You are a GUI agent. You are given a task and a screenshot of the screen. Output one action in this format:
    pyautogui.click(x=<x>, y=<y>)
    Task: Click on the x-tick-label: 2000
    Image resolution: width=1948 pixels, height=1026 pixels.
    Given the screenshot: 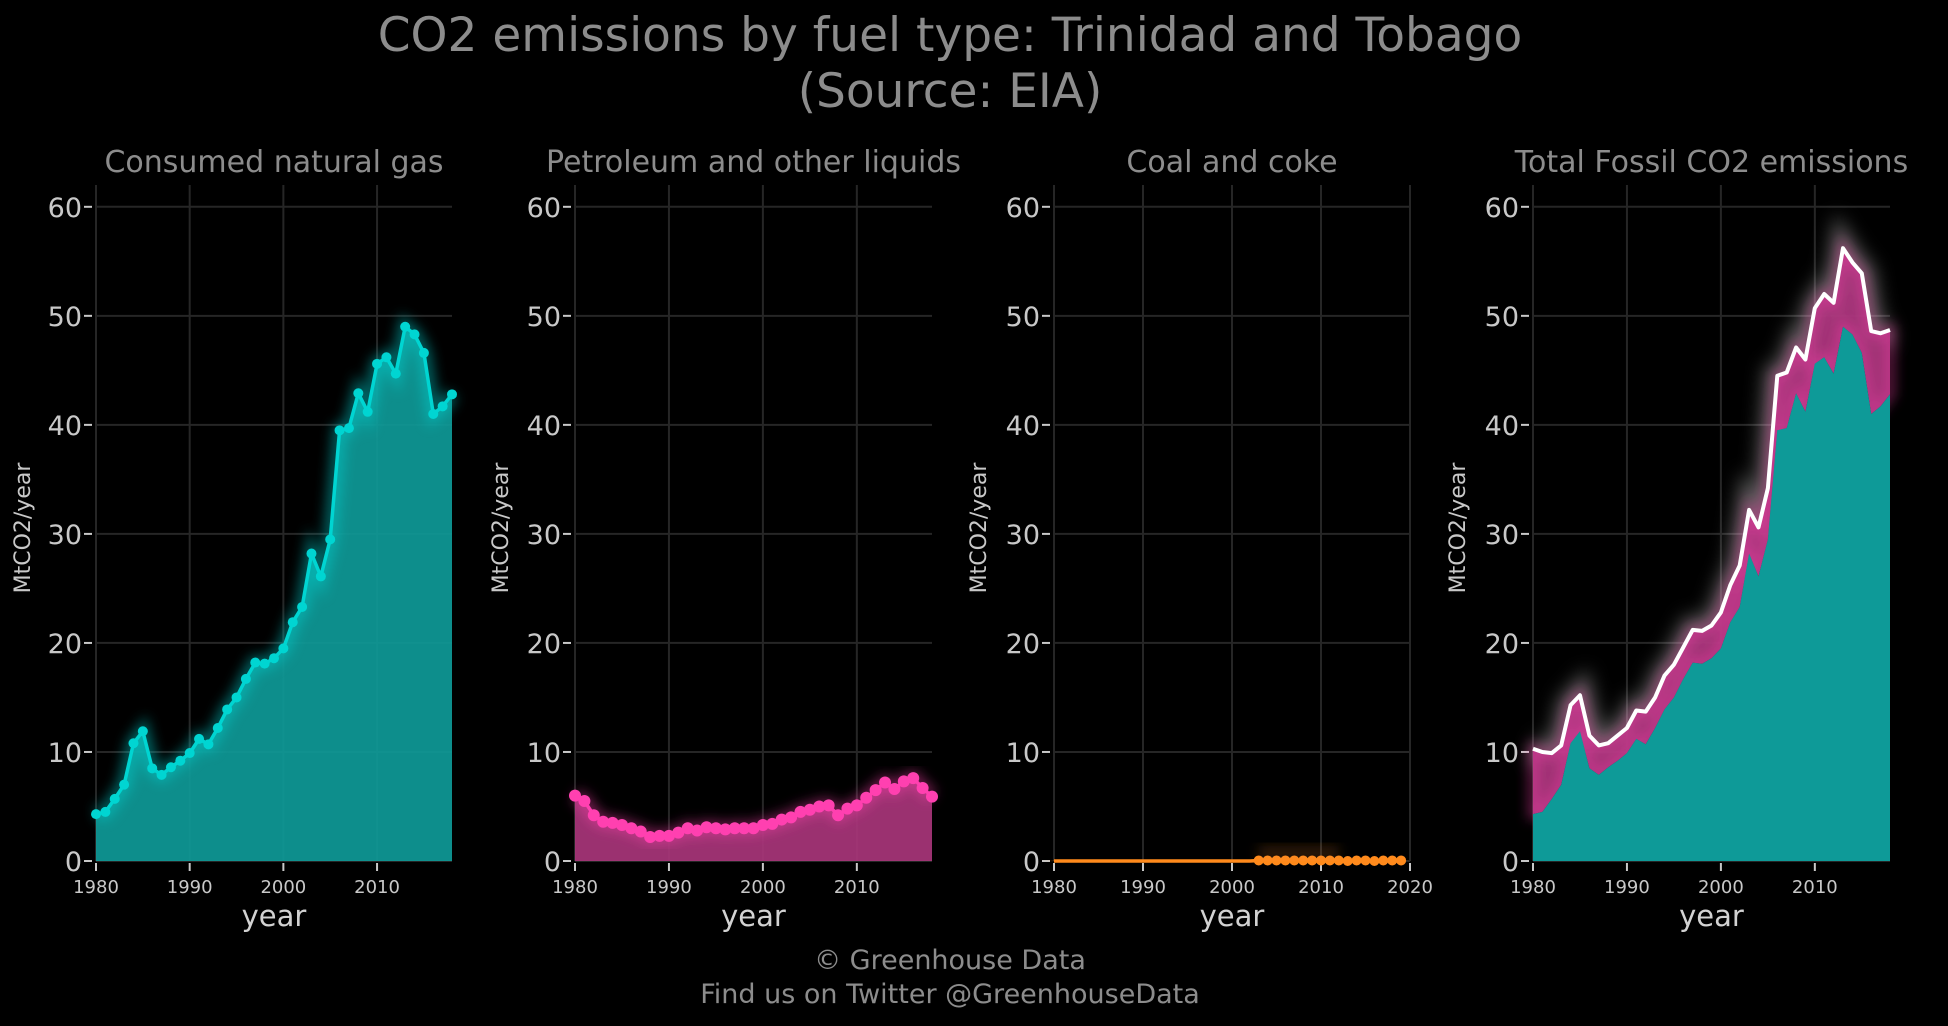 What is the action you would take?
    pyautogui.click(x=283, y=887)
    